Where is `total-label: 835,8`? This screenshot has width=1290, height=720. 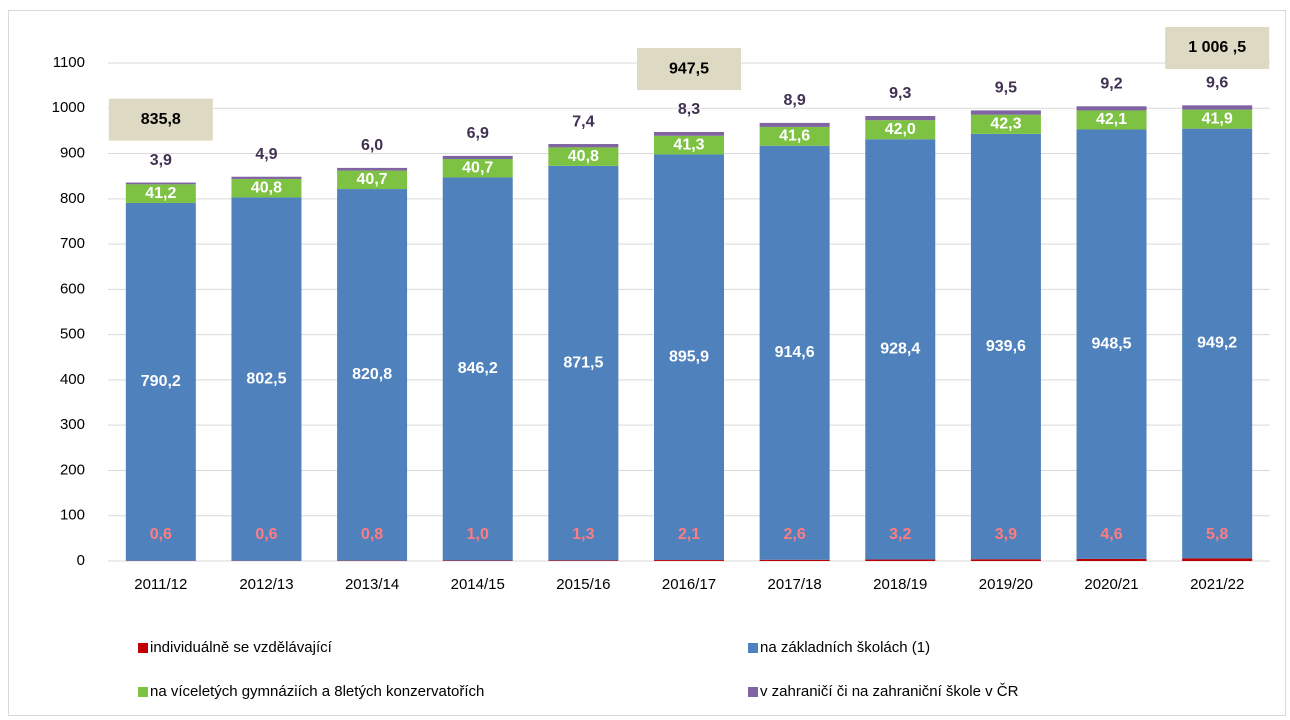 total-label: 835,8 is located at coordinates (161, 119).